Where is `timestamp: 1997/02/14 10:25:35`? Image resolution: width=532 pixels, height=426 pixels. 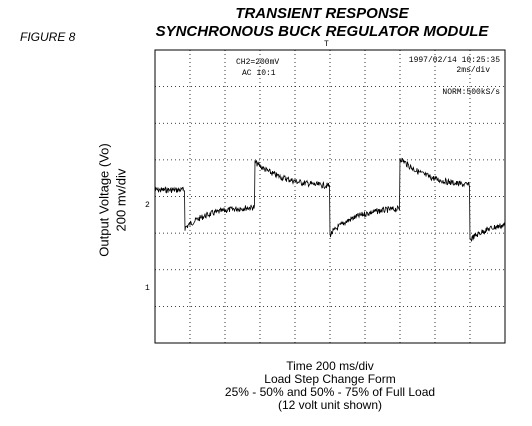 timestamp: 1997/02/14 10:25:35 is located at coordinates (454, 60).